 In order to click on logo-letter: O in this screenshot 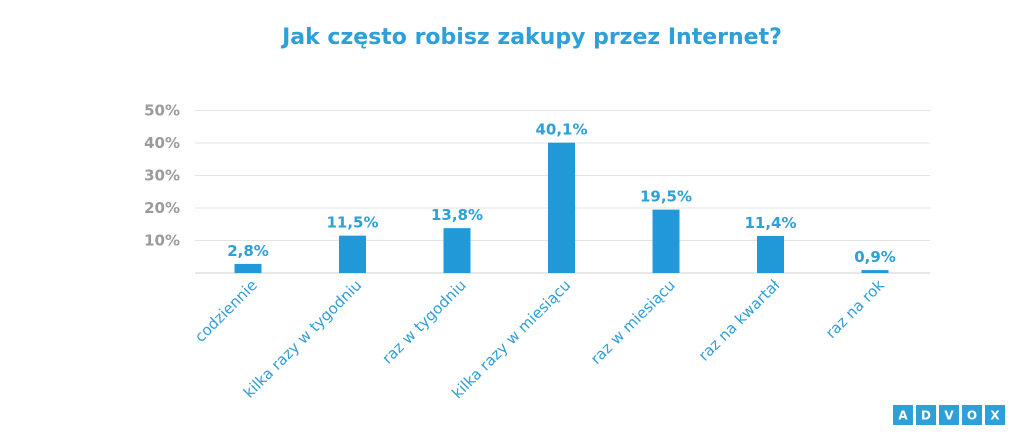, I will do `click(972, 416)`.